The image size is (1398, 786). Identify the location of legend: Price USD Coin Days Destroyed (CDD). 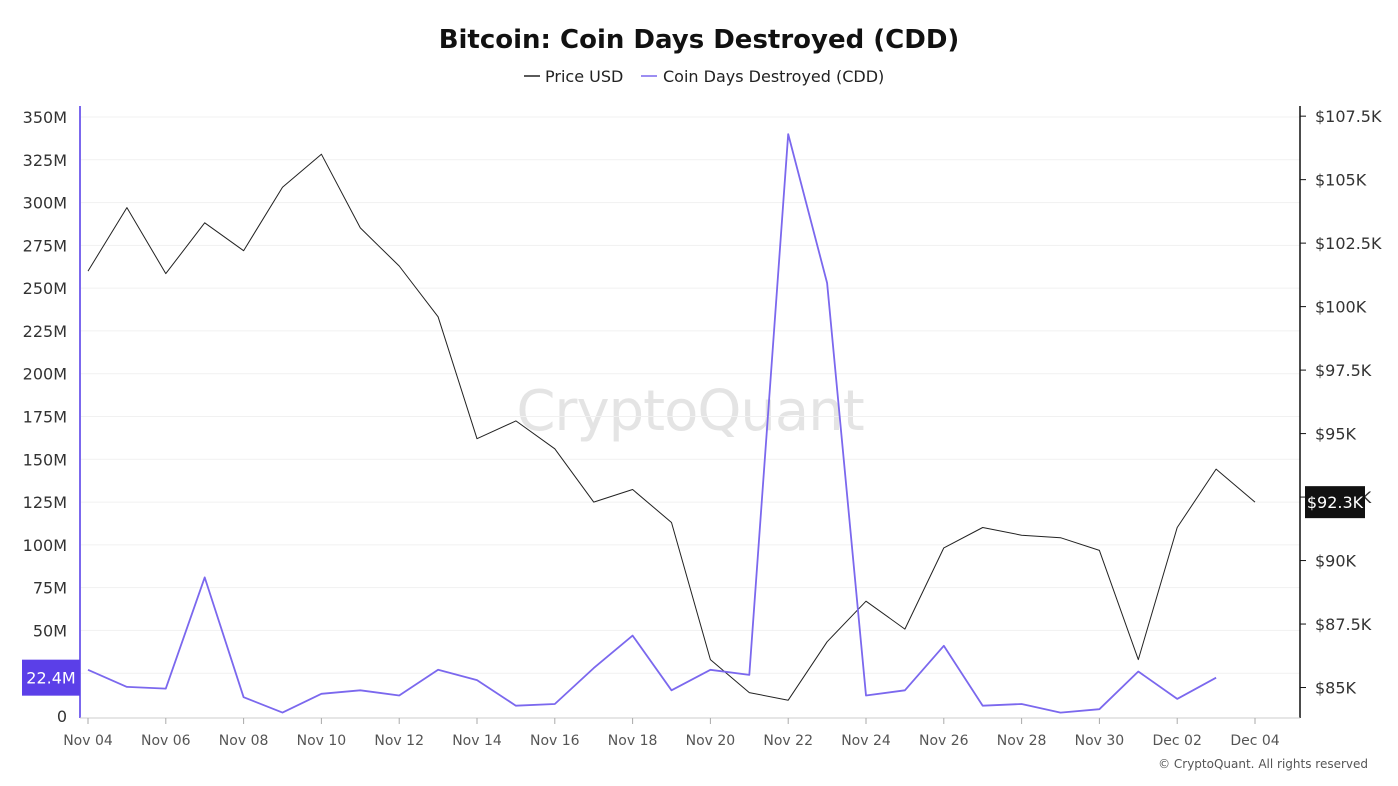
(704, 76).